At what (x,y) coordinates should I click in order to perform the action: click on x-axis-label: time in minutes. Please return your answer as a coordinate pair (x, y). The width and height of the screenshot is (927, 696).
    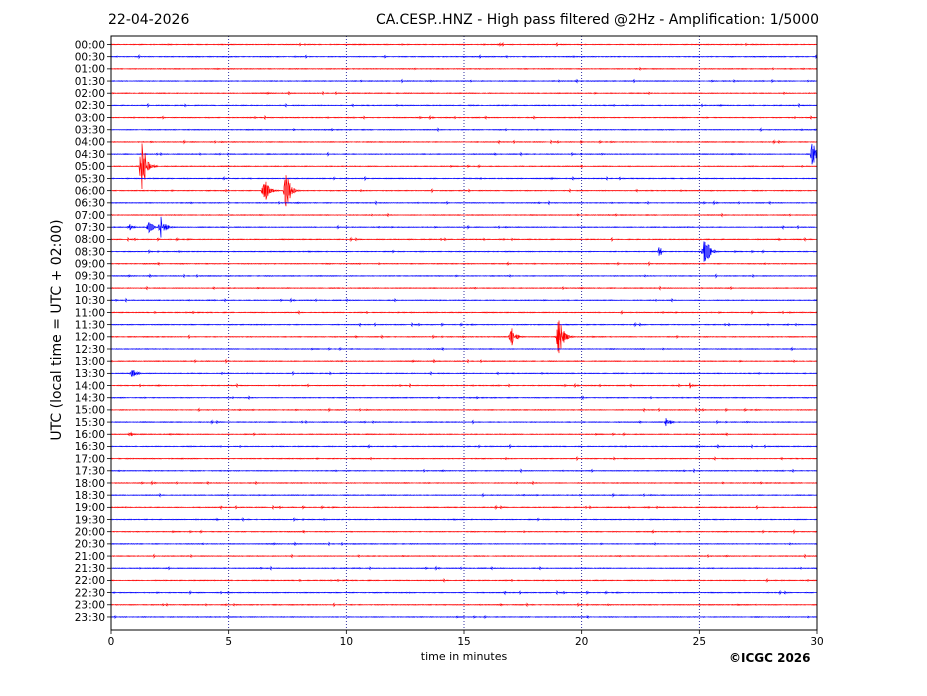
    Looking at the image, I should click on (464, 656).